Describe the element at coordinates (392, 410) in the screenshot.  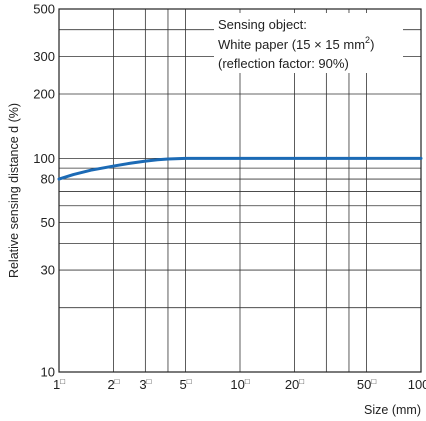
I see `x-axis-label: Size (mm)` at that location.